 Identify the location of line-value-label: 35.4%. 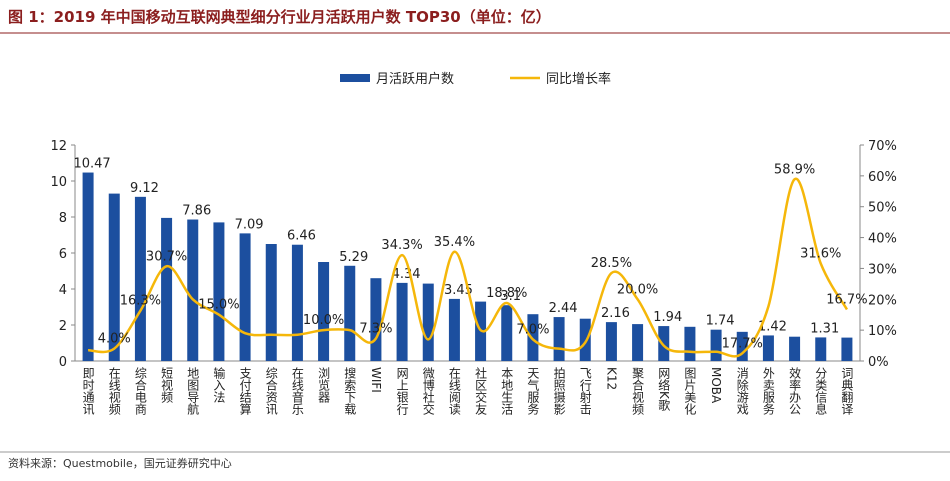
(454, 242).